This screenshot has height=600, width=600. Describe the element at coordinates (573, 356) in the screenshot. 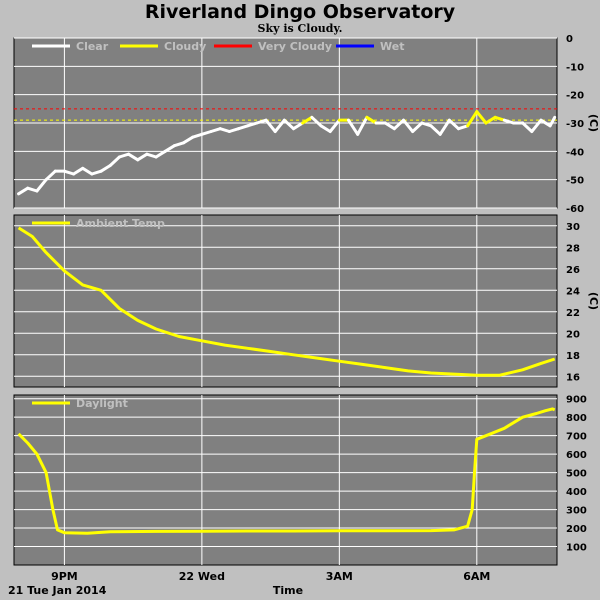

I see `temperature-ytick-label-1: 18` at that location.